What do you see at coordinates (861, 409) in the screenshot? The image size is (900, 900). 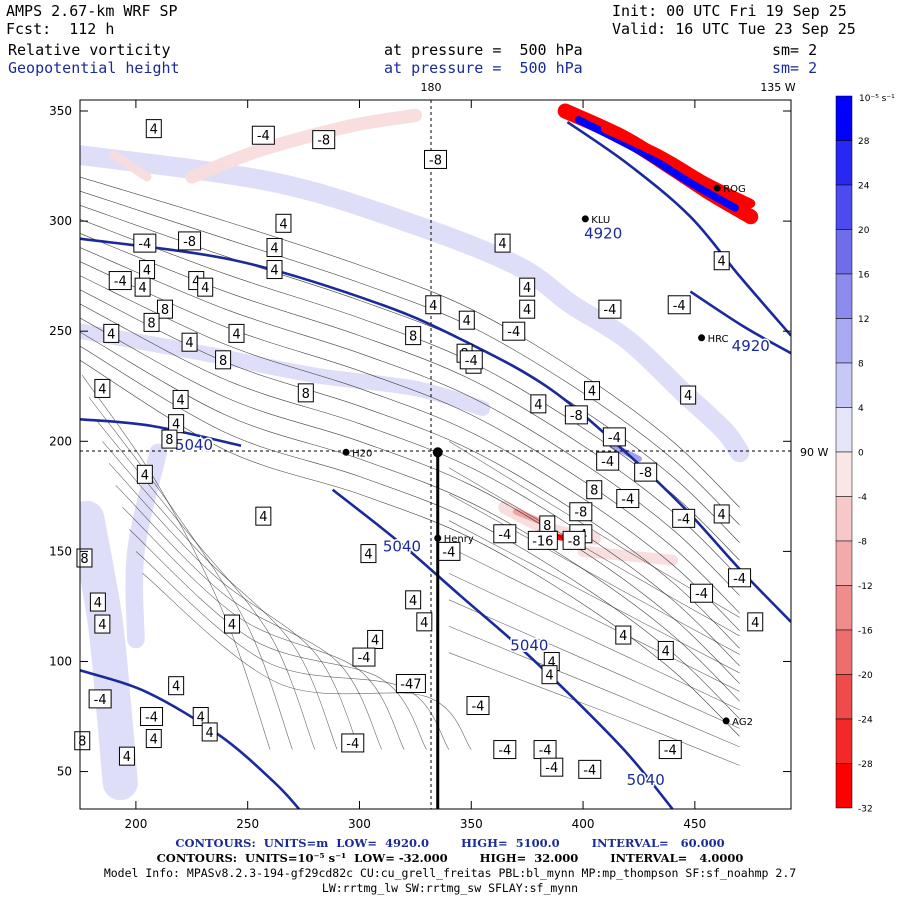 I see `colorbar-label: 4` at bounding box center [861, 409].